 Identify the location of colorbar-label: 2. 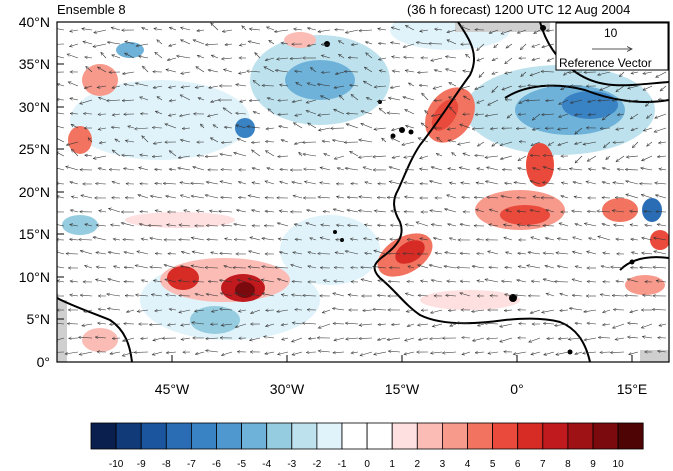
(417, 464).